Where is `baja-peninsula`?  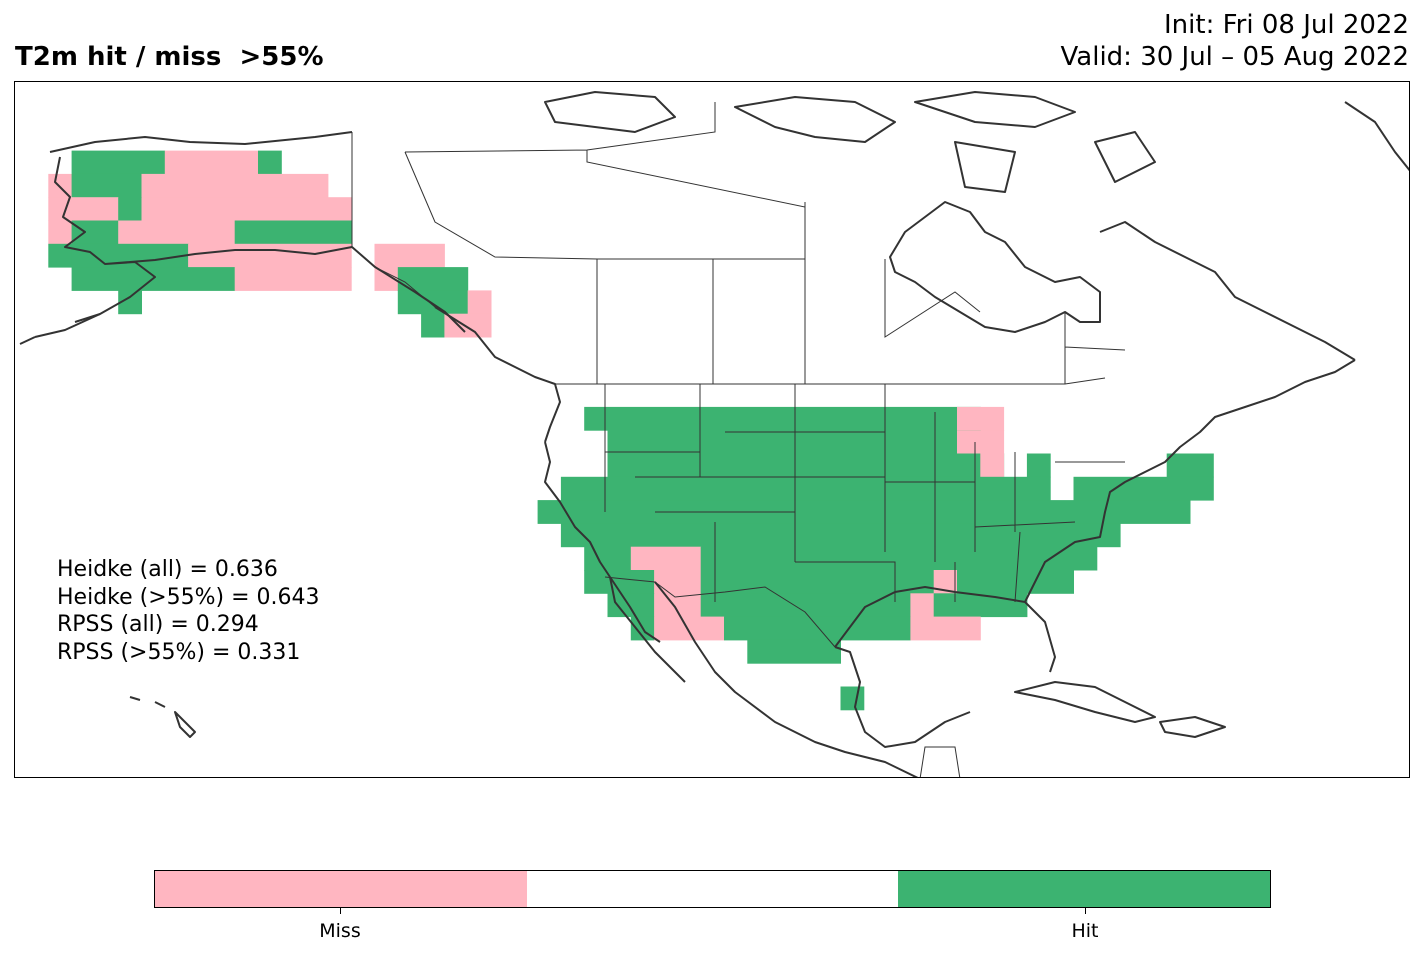
baja-peninsula is located at coordinates (647, 629).